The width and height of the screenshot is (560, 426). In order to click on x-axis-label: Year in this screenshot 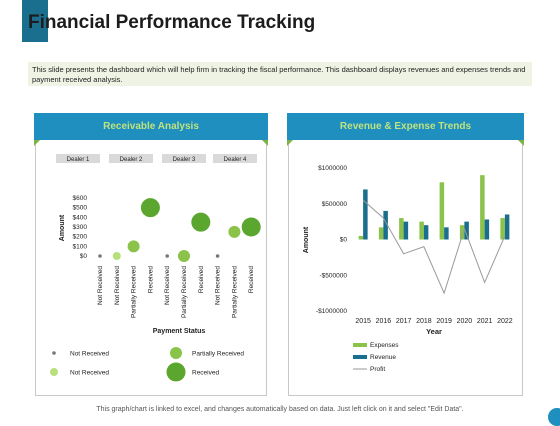, I will do `click(434, 331)`.